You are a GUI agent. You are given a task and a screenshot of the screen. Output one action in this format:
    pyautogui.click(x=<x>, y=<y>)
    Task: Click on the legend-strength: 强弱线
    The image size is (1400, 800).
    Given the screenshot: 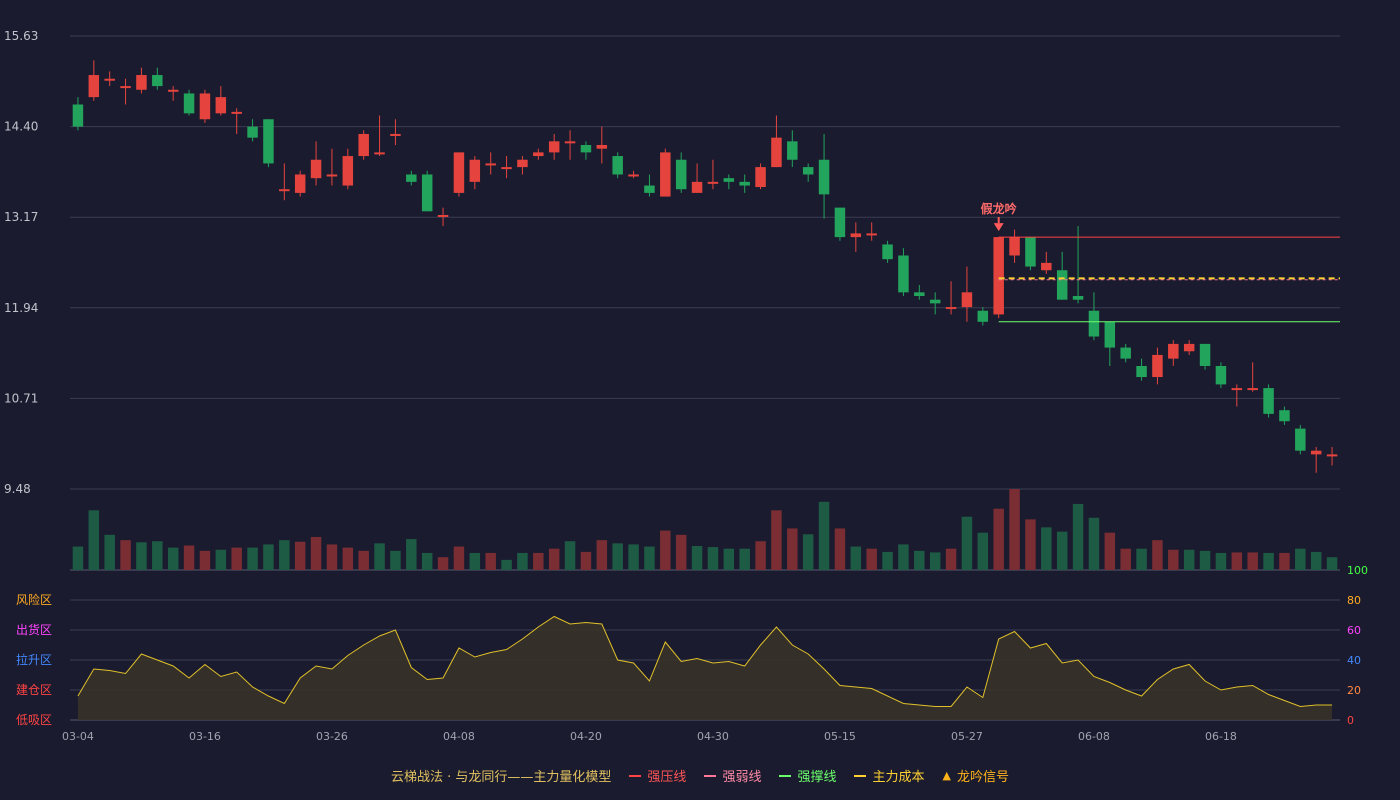 What is the action you would take?
    pyautogui.click(x=732, y=775)
    